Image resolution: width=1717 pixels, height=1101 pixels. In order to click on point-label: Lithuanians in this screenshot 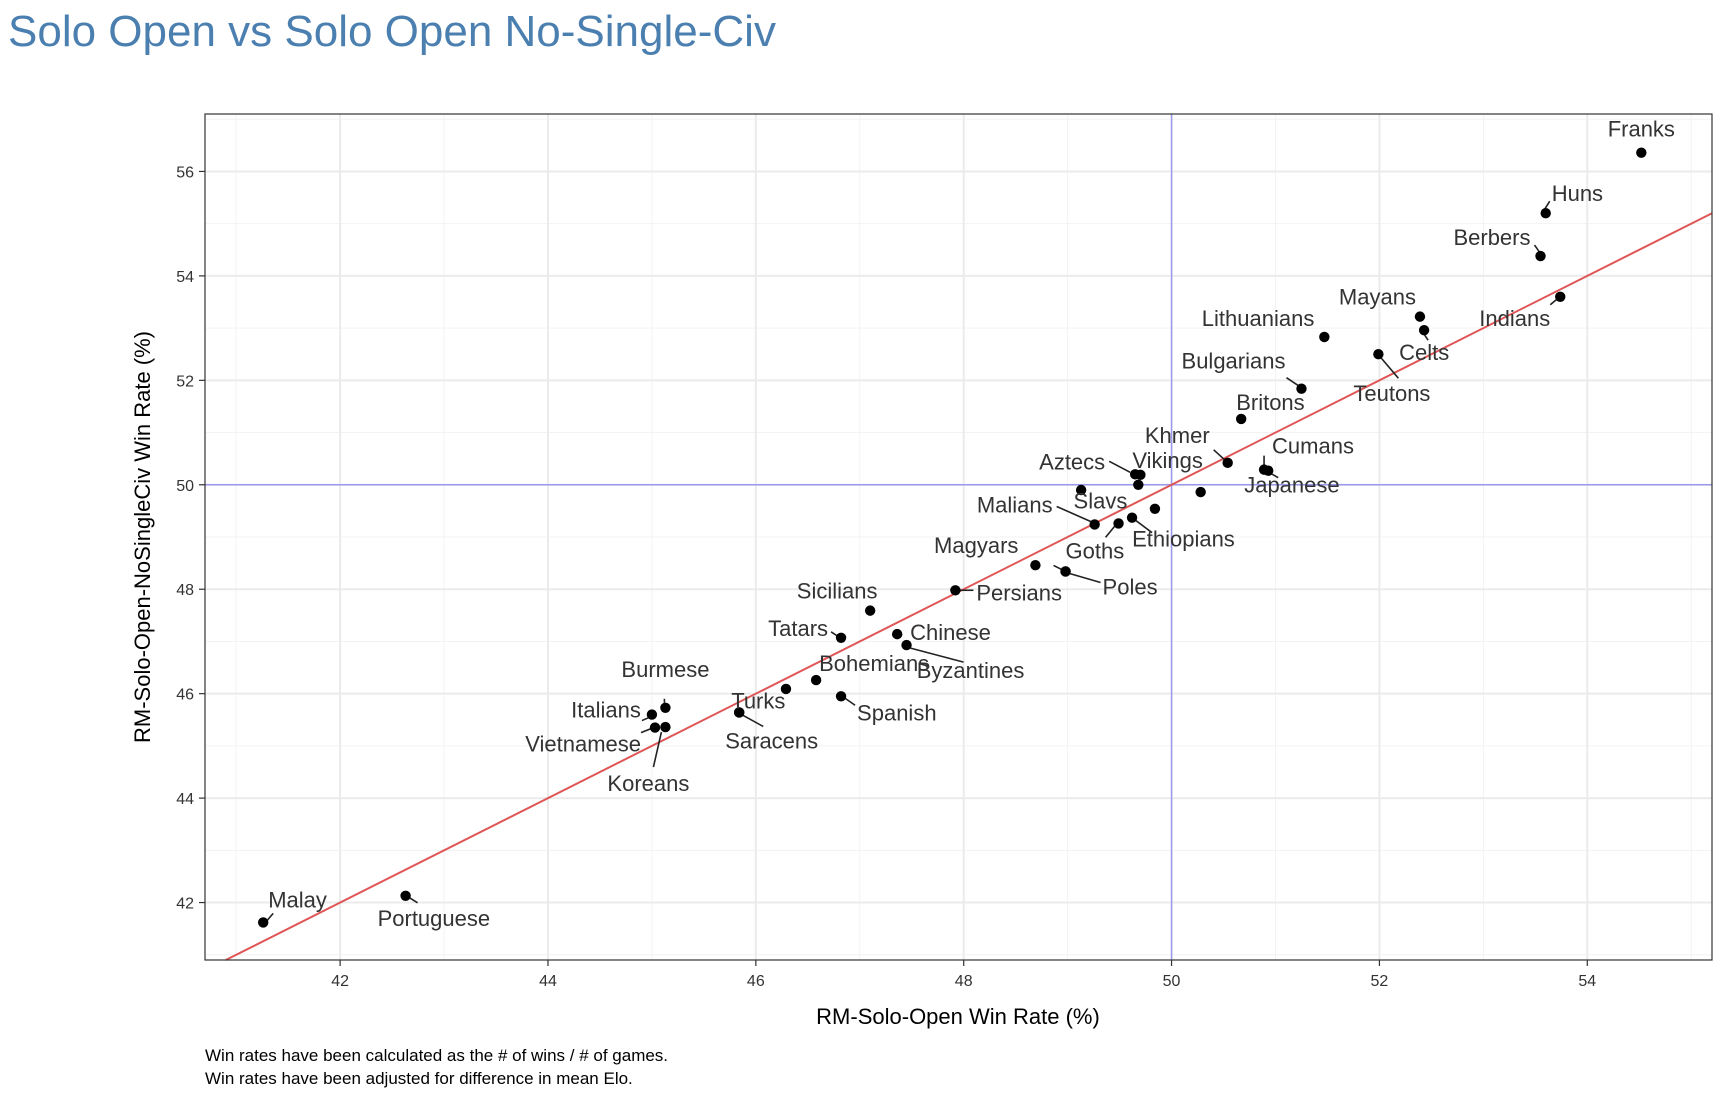, I will do `click(1258, 318)`.